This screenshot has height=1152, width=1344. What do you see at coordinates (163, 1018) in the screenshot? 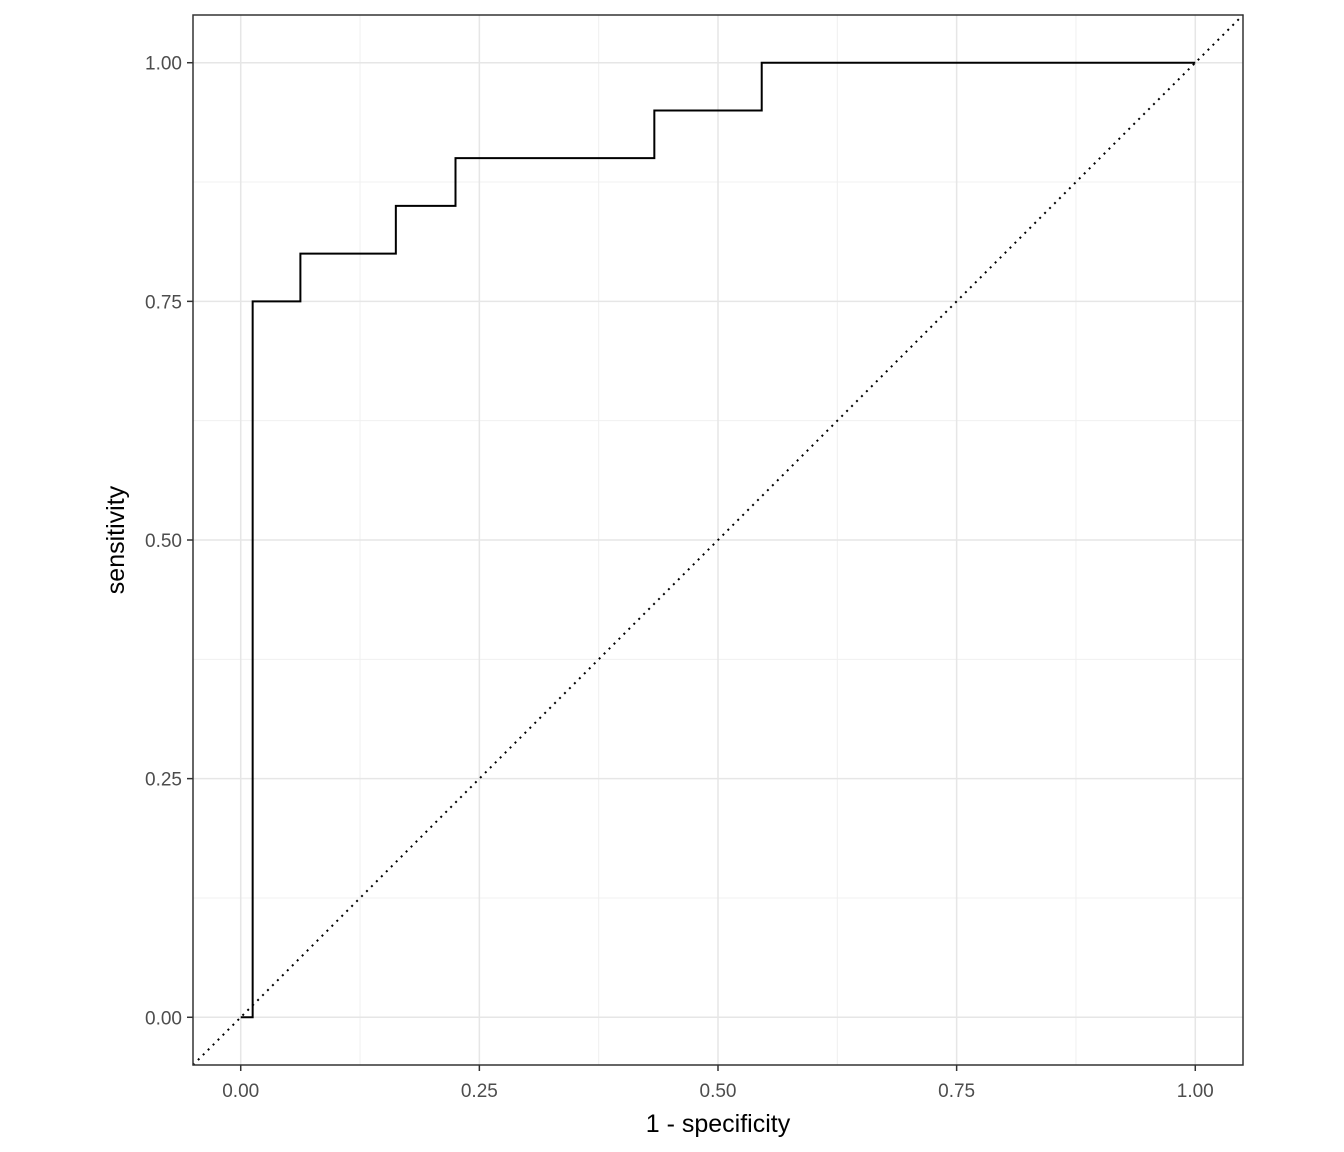
I see `y-tick-label: 0.00` at bounding box center [163, 1018].